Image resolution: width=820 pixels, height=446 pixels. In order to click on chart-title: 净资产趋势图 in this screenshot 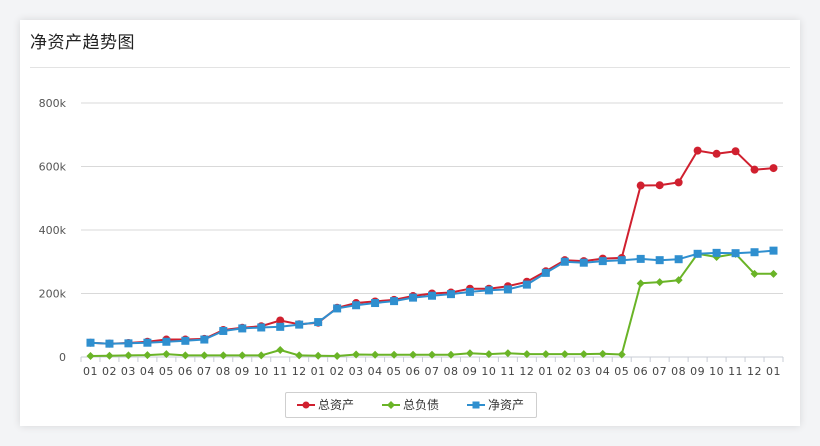, I will do `click(82, 43)`.